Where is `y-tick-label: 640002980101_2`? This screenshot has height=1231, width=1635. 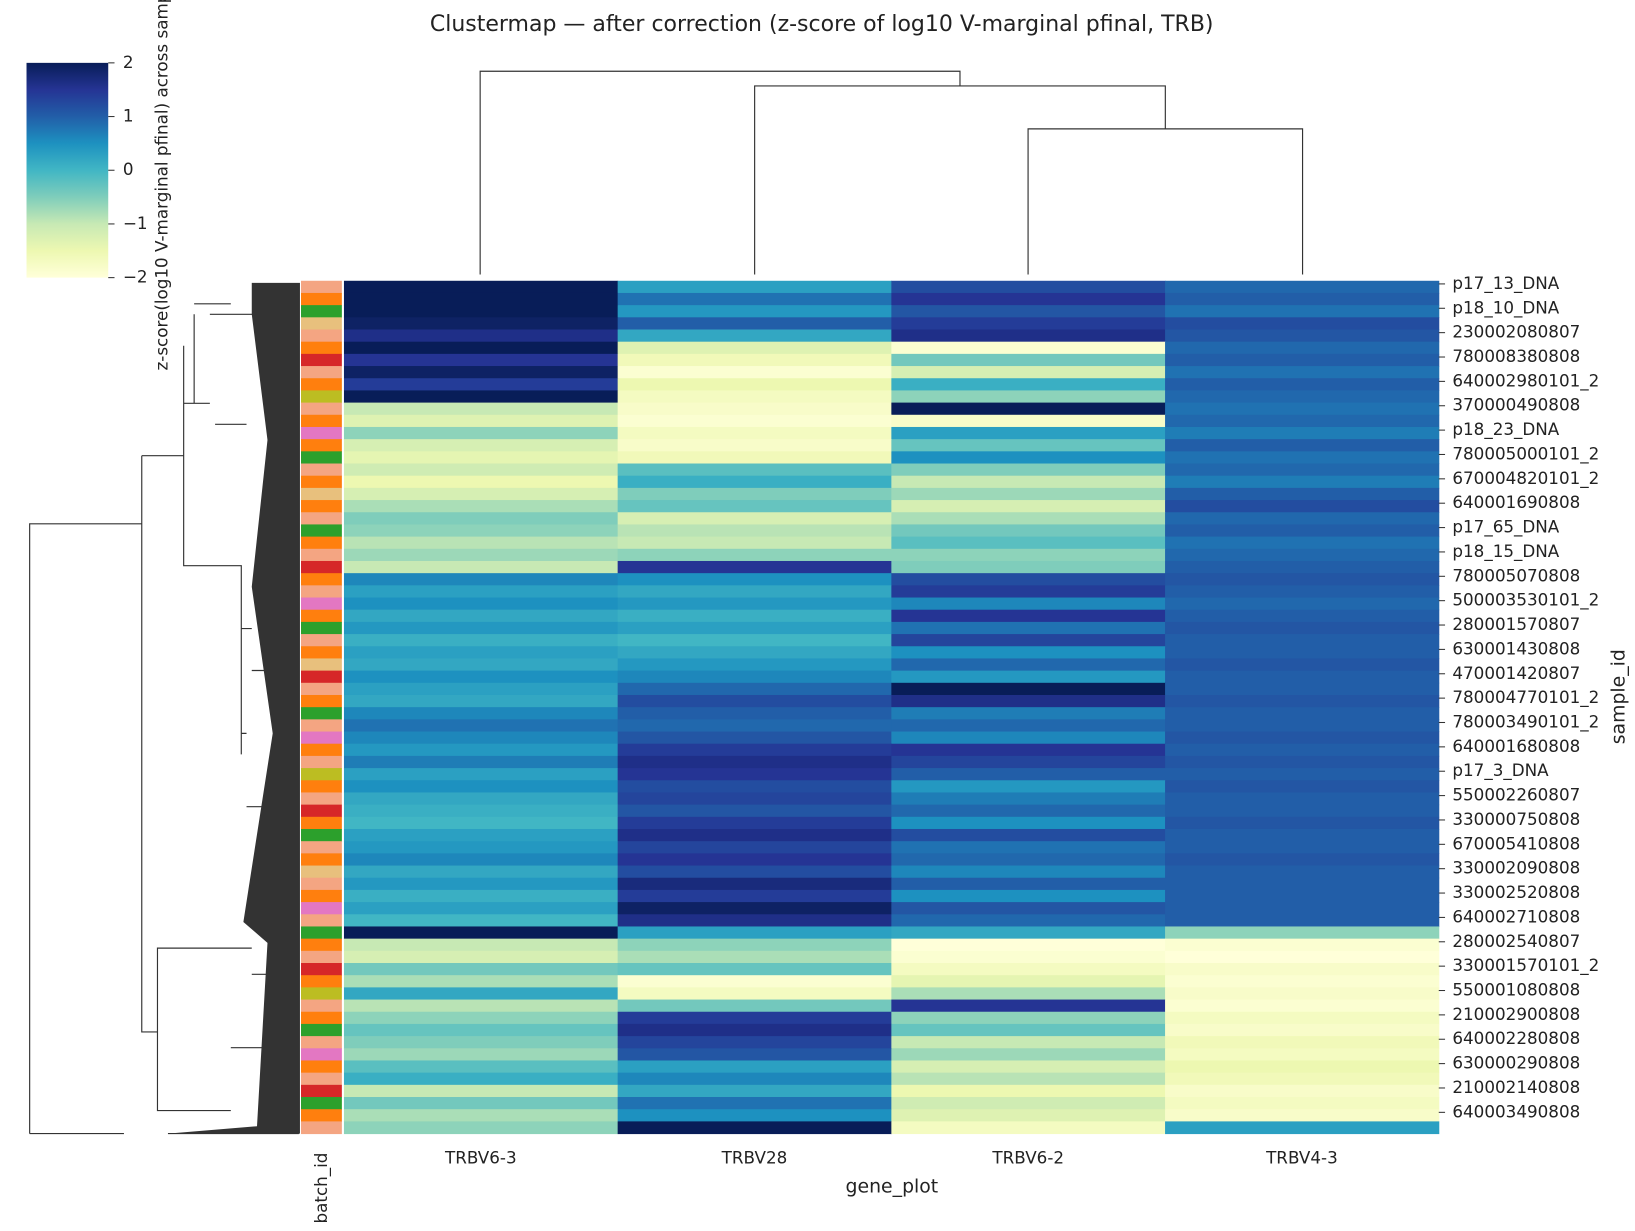 y-tick-label: 640002980101_2 is located at coordinates (1525, 380).